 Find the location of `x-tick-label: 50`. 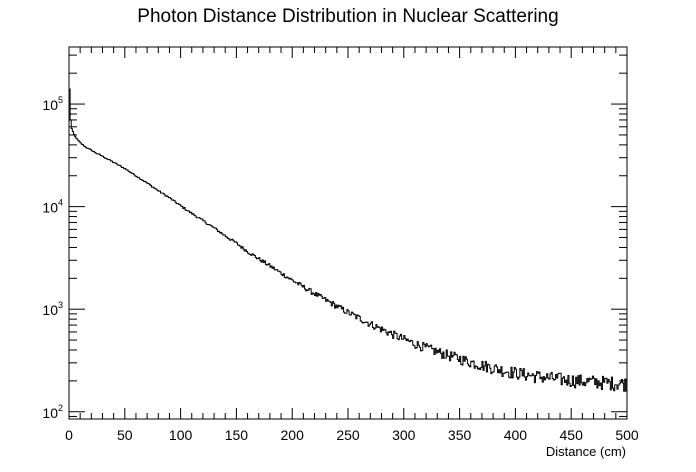

x-tick-label: 50 is located at coordinates (125, 435).